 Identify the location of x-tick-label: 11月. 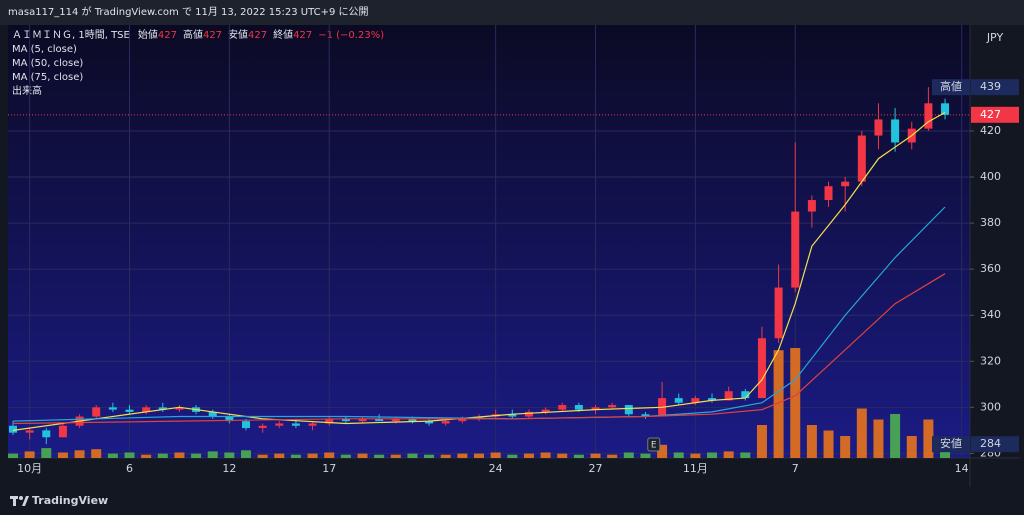
(695, 468).